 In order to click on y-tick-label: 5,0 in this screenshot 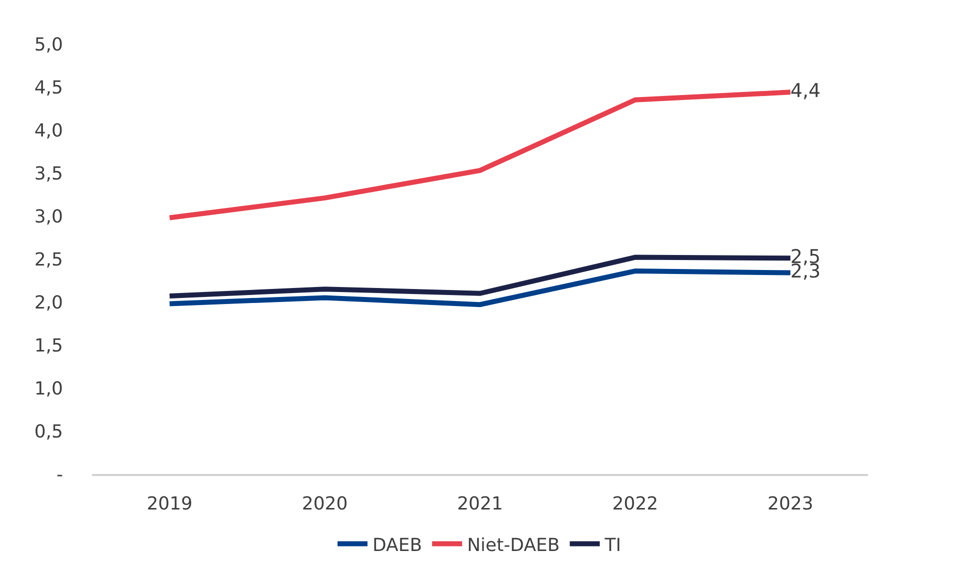, I will do `click(48, 45)`.